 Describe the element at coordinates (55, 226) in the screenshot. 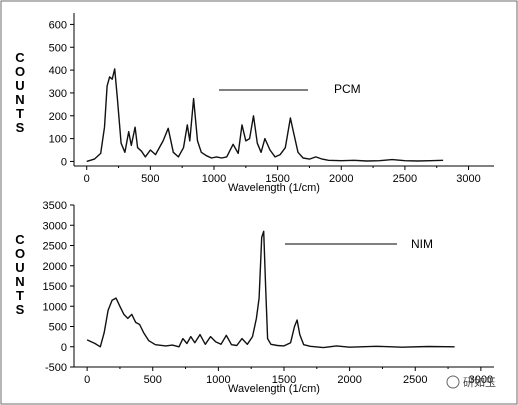

I see `nim-y-tick-label: 3000` at that location.